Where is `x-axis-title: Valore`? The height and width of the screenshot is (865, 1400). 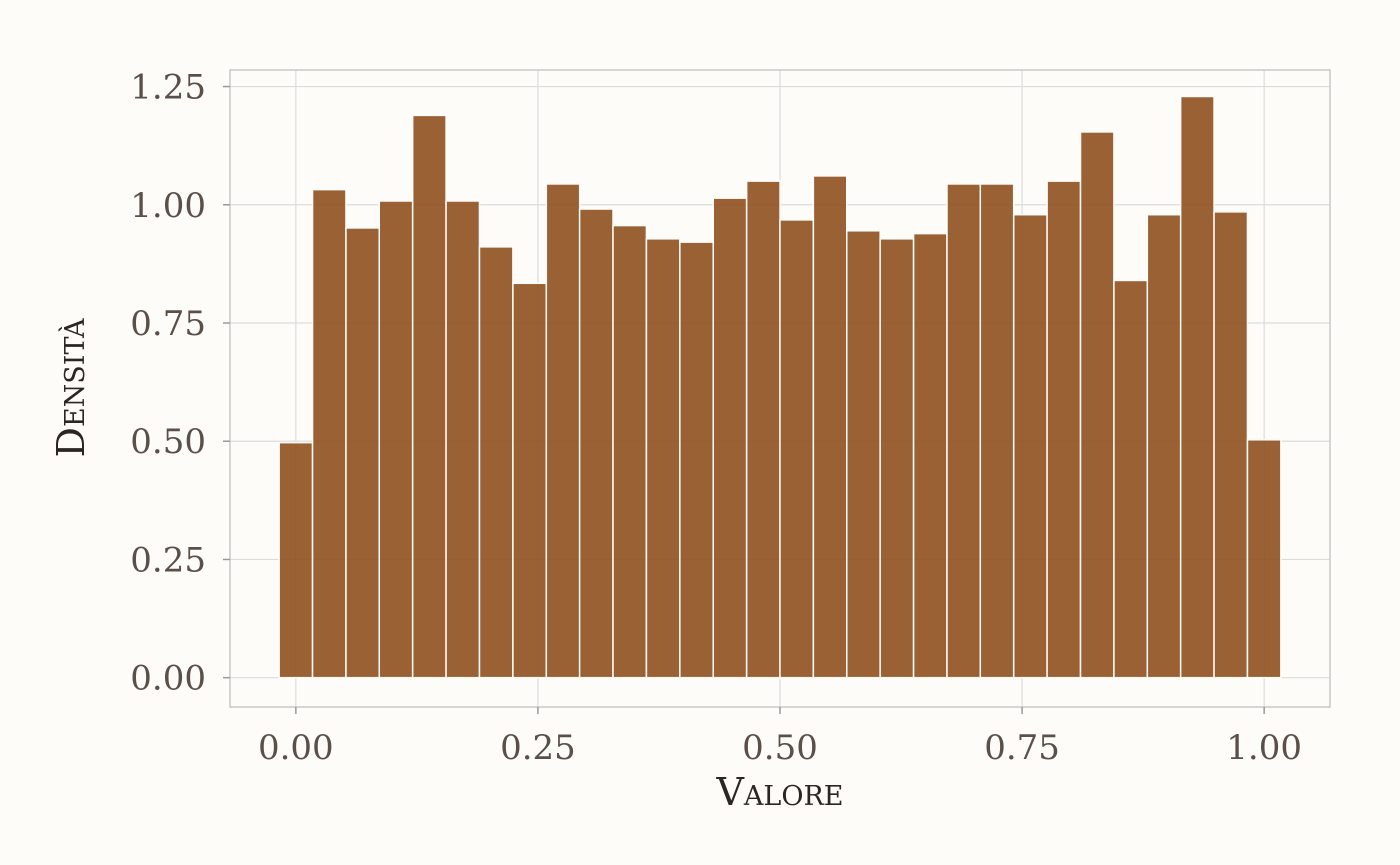 x-axis-title: Valore is located at coordinates (779, 792).